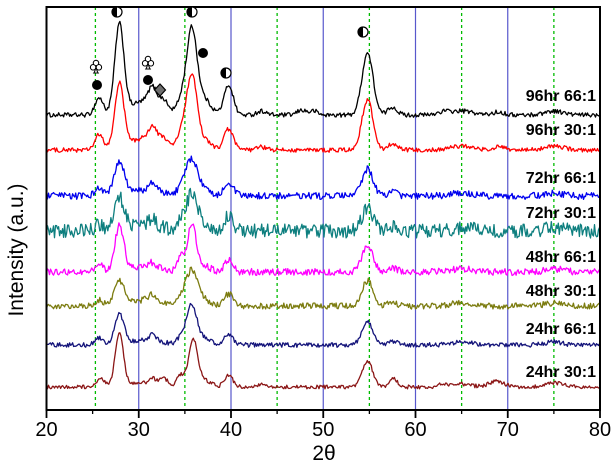 The width and height of the screenshot is (614, 472). I want to click on x-tick-label: 80, so click(600, 430).